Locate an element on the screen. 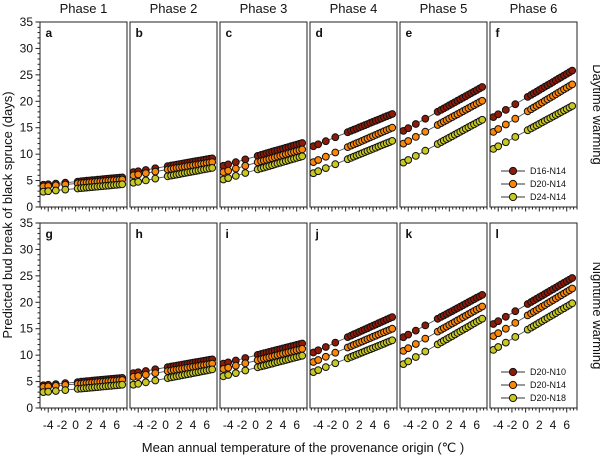  y-tick-label: 35 is located at coordinates (27, 22).